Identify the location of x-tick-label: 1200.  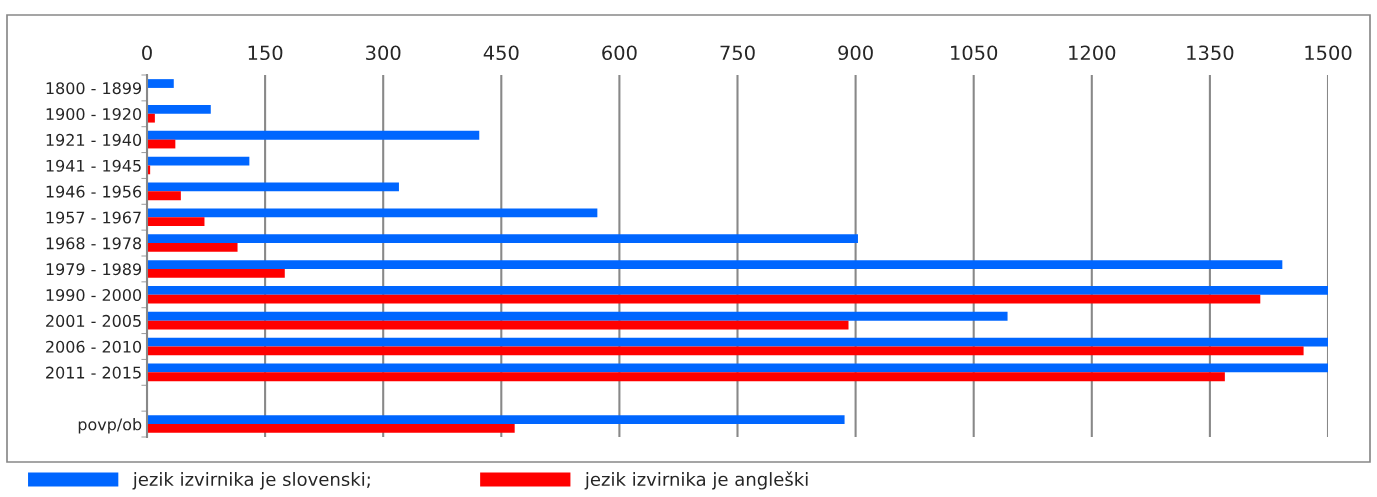
(1092, 53).